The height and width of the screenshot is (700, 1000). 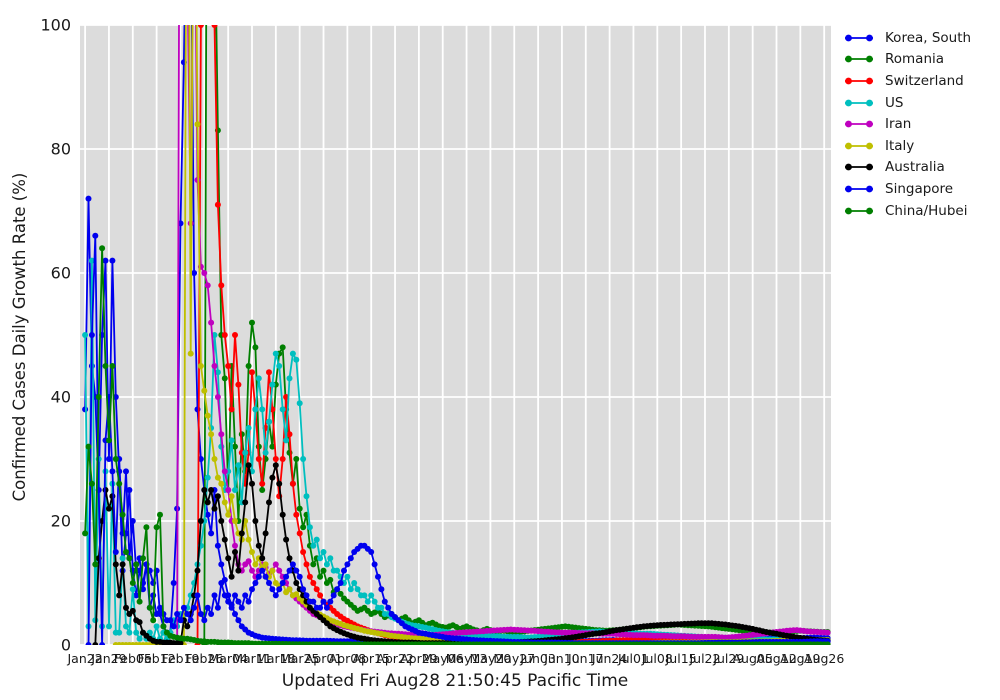 What do you see at coordinates (633, 658) in the screenshot?
I see `x-tick-label: Jul01` at bounding box center [633, 658].